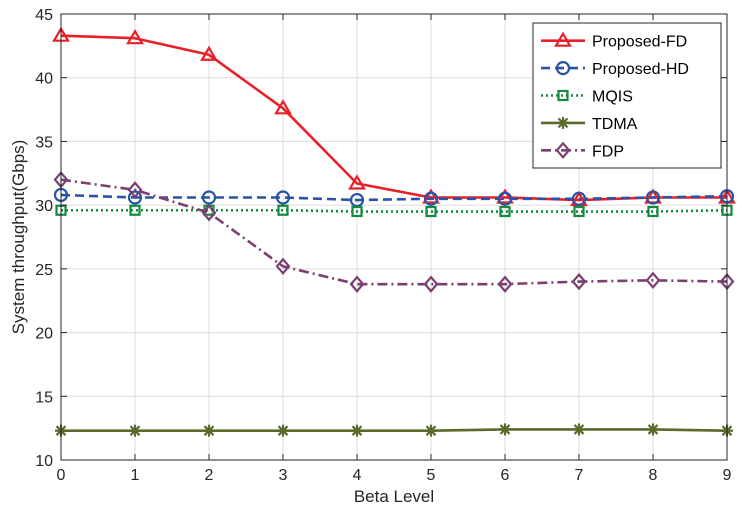 This screenshot has height=513, width=747. I want to click on y-tick-label: 20, so click(44, 334).